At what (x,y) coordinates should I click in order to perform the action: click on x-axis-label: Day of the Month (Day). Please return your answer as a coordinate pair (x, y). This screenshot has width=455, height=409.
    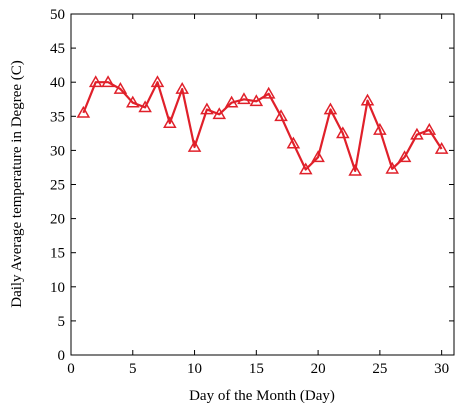
    Looking at the image, I should click on (262, 396).